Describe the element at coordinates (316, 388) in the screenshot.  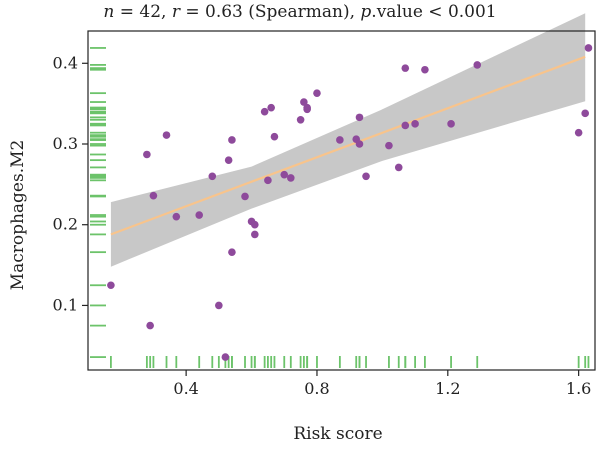
I see `x-tick-label: 0.8` at that location.